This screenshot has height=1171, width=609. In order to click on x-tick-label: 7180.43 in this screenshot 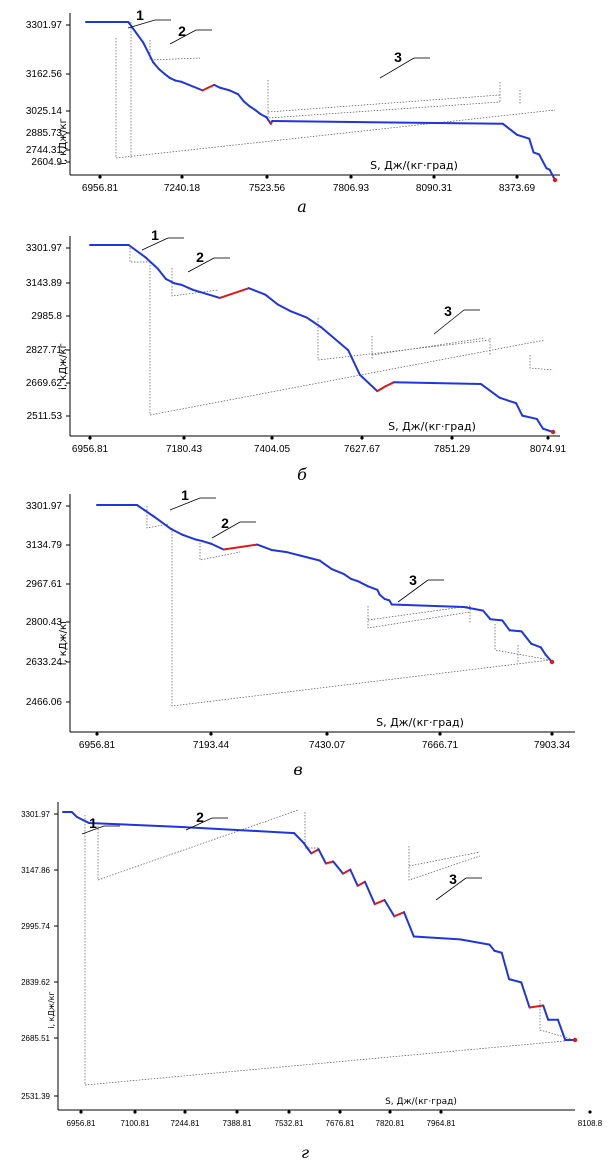, I will do `click(184, 449)`.